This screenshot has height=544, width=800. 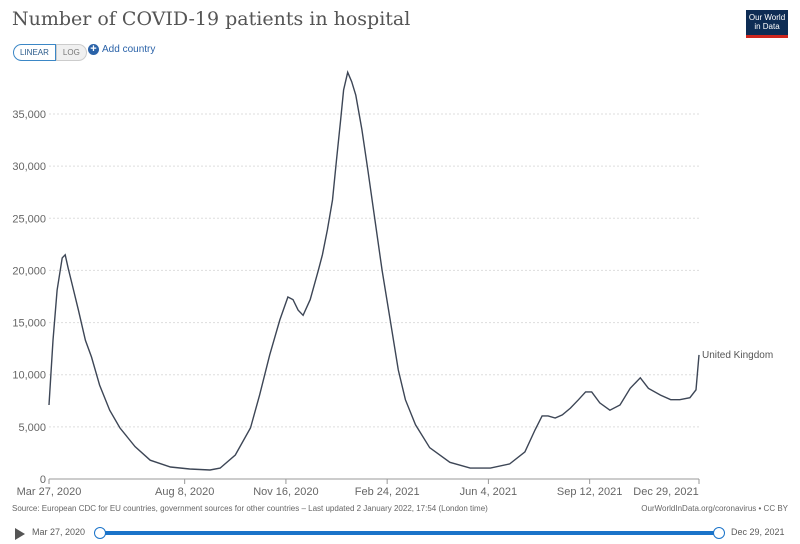 I want to click on y-tick-label: 35,000, so click(x=29, y=115).